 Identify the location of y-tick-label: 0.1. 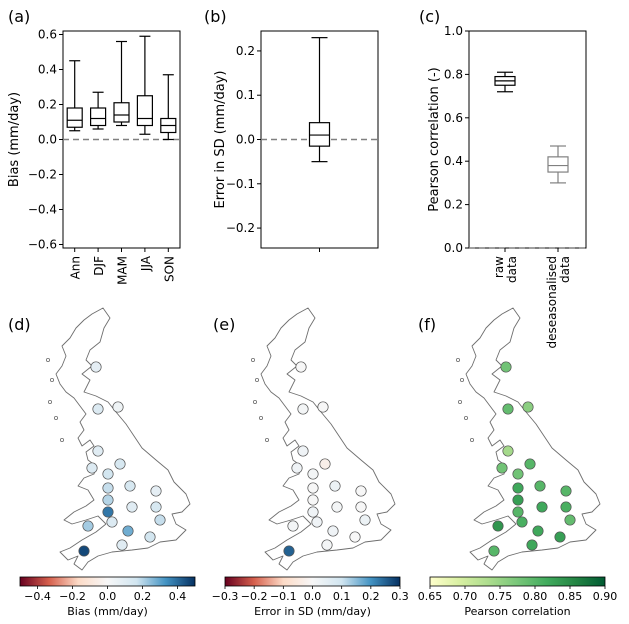
(245, 95).